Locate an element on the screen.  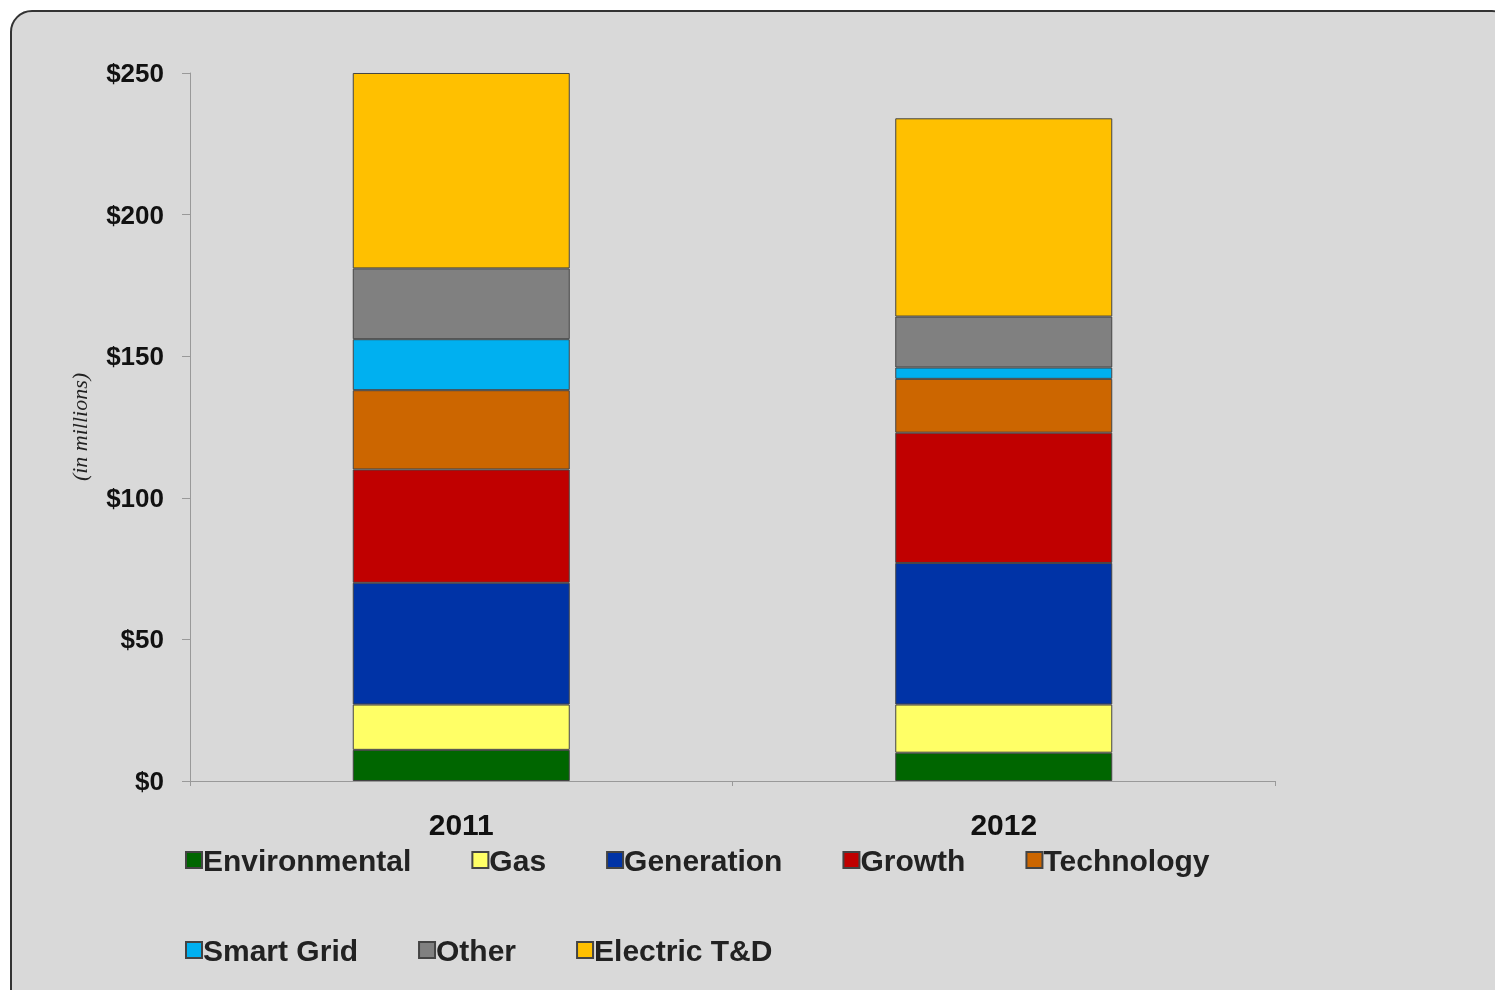
y-tick-label: $100 is located at coordinates (135, 497).